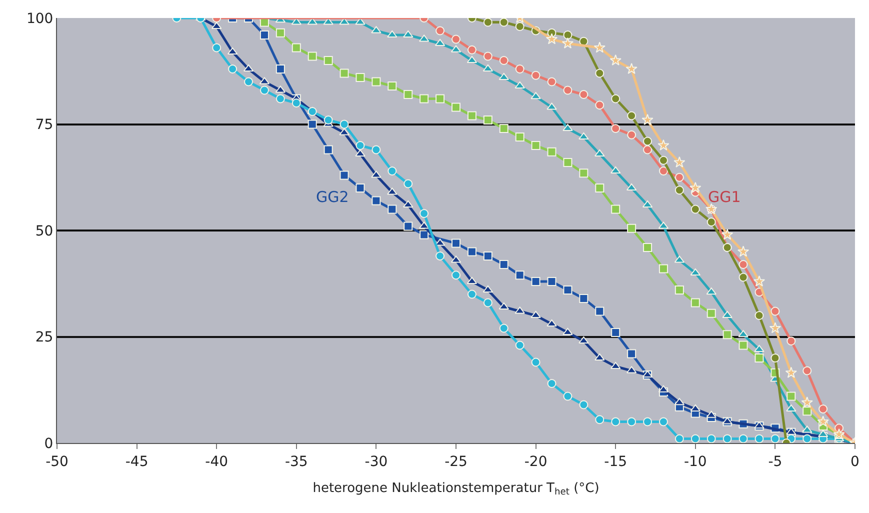 The width and height of the screenshot is (869, 513). Describe the element at coordinates (332, 197) in the screenshot. I see `annotation: GG2` at that location.